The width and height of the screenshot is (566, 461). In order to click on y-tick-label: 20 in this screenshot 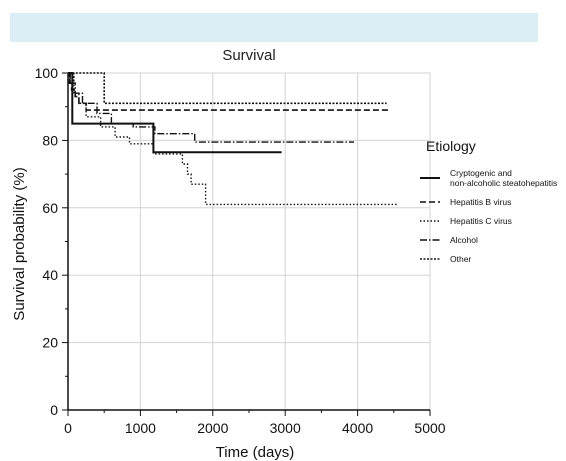, I will do `click(50, 343)`.